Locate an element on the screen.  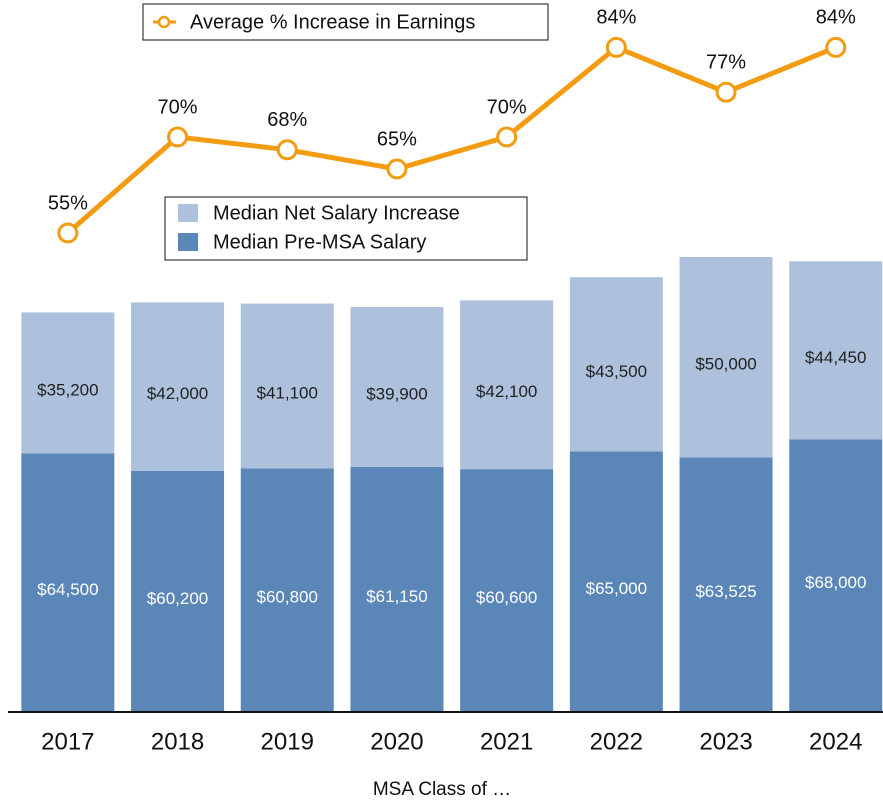
value-label: $43,500 is located at coordinates (616, 371).